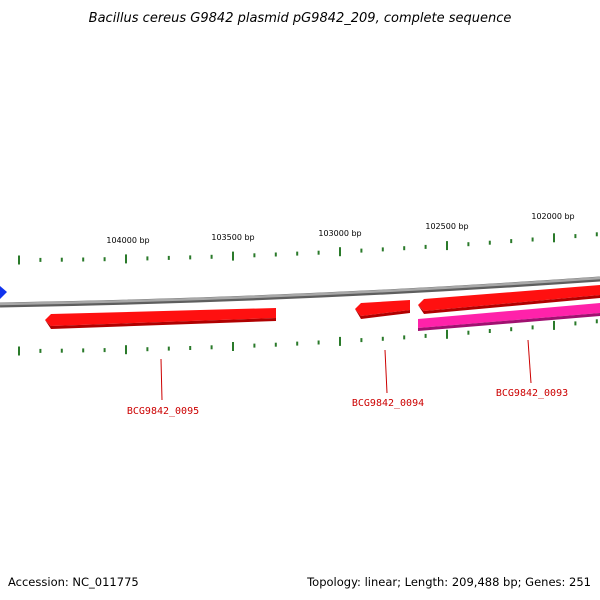 The width and height of the screenshot is (600, 600). Describe the element at coordinates (388, 403) in the screenshot. I see `gene-label-bcg9842-0094: BCG9842_0094` at that location.